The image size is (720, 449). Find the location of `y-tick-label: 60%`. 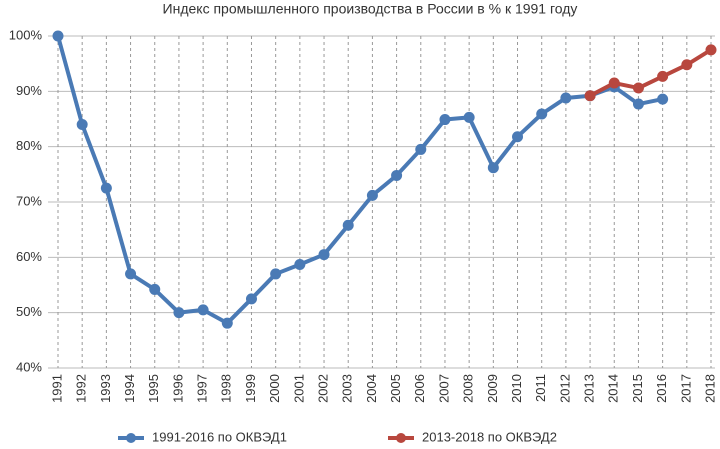

y-tick-label: 60% is located at coordinates (29, 256).